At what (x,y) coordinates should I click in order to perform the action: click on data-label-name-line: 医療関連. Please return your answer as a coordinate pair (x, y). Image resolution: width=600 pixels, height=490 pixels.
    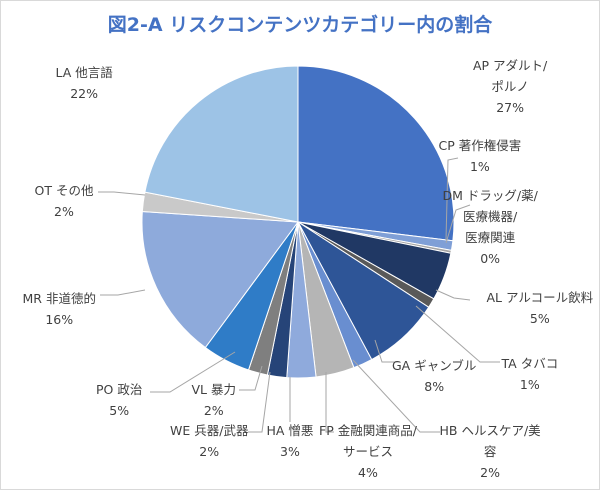
    Looking at the image, I should click on (490, 237).